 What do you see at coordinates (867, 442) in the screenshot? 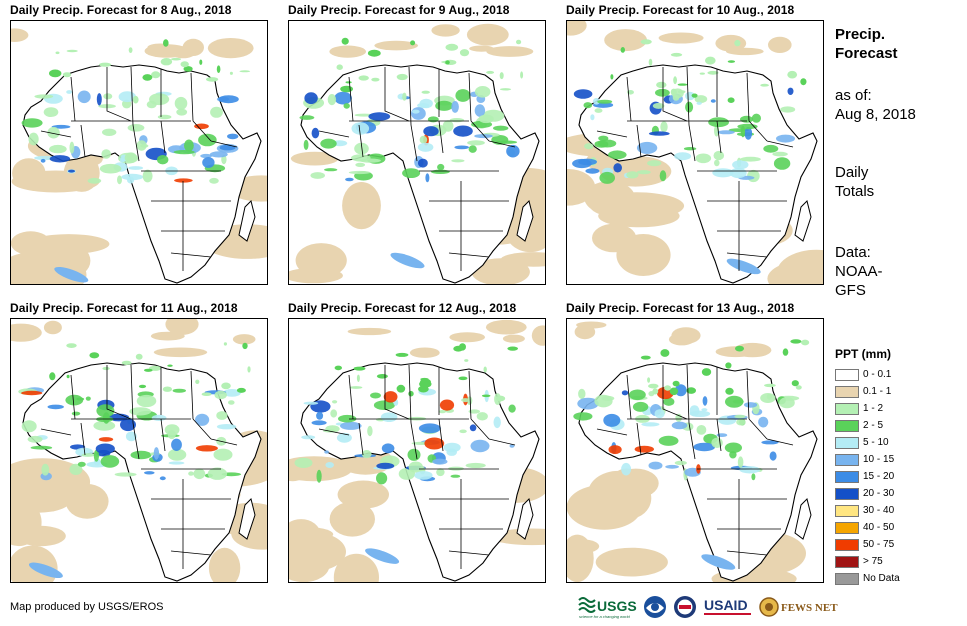
I see `legend-item: 5 - 10` at bounding box center [867, 442].